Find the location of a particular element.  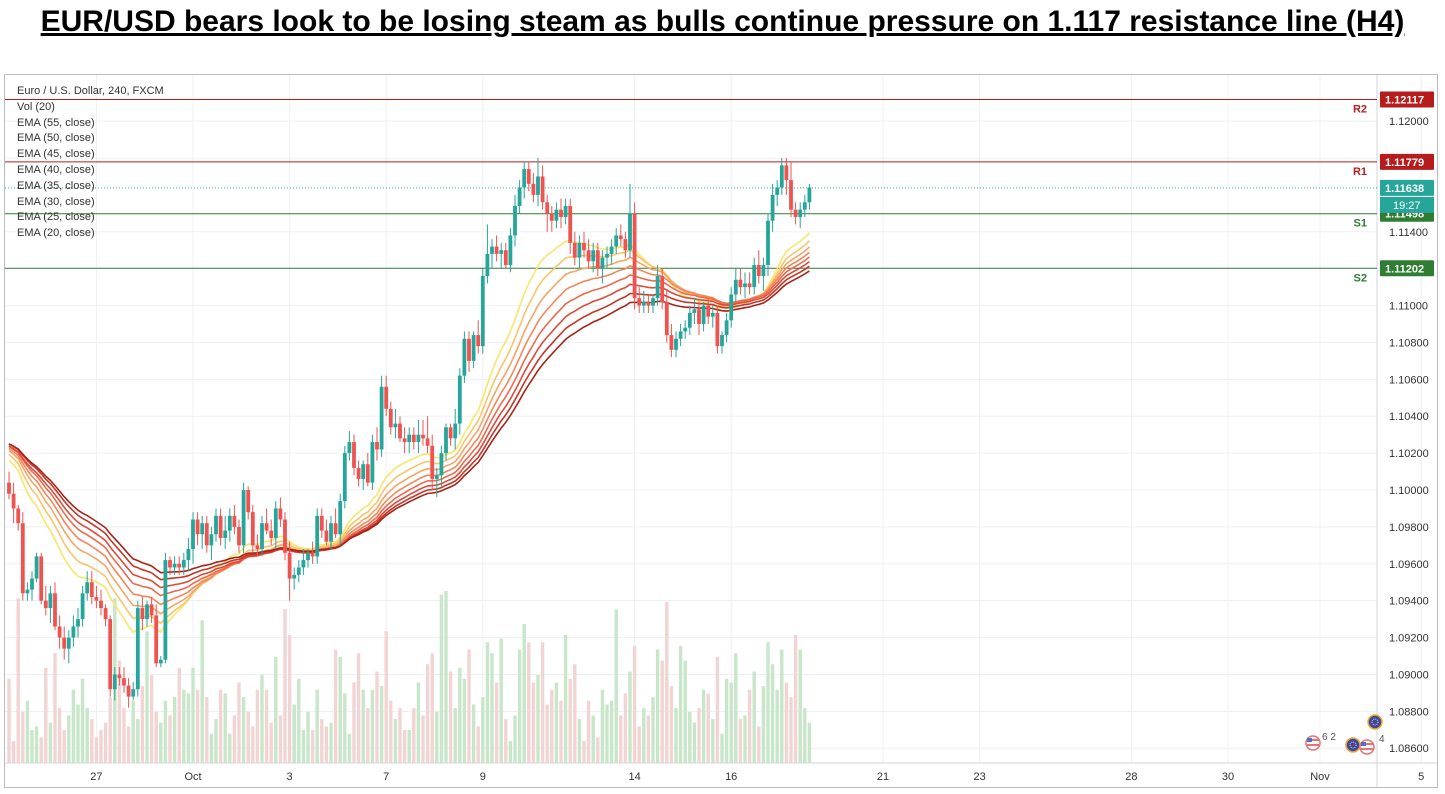

legend-indicator: EMA (20, close) is located at coordinates (56, 233).